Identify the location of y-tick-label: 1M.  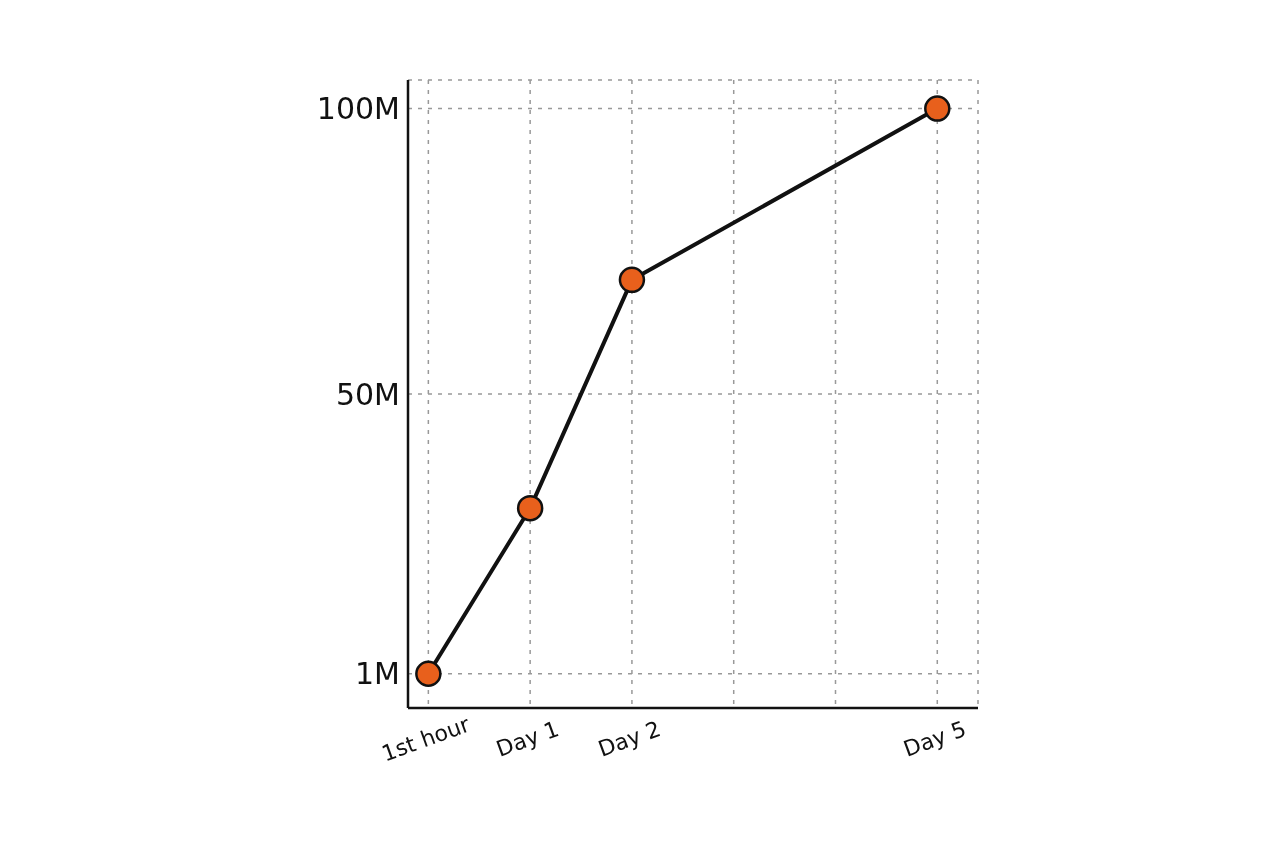
(377, 674).